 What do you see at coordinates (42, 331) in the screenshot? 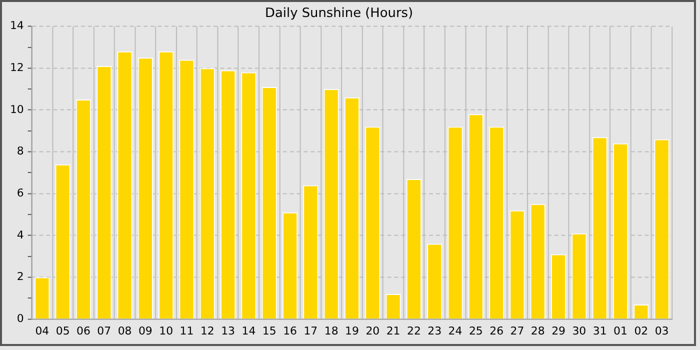
I see `x-tick-label: 04` at bounding box center [42, 331].